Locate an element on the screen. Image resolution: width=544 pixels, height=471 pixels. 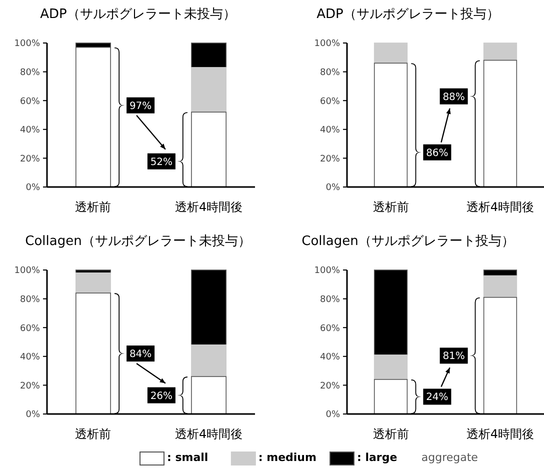
chart-title: ADP（サルポグレラート未投与） is located at coordinates (138, 14).